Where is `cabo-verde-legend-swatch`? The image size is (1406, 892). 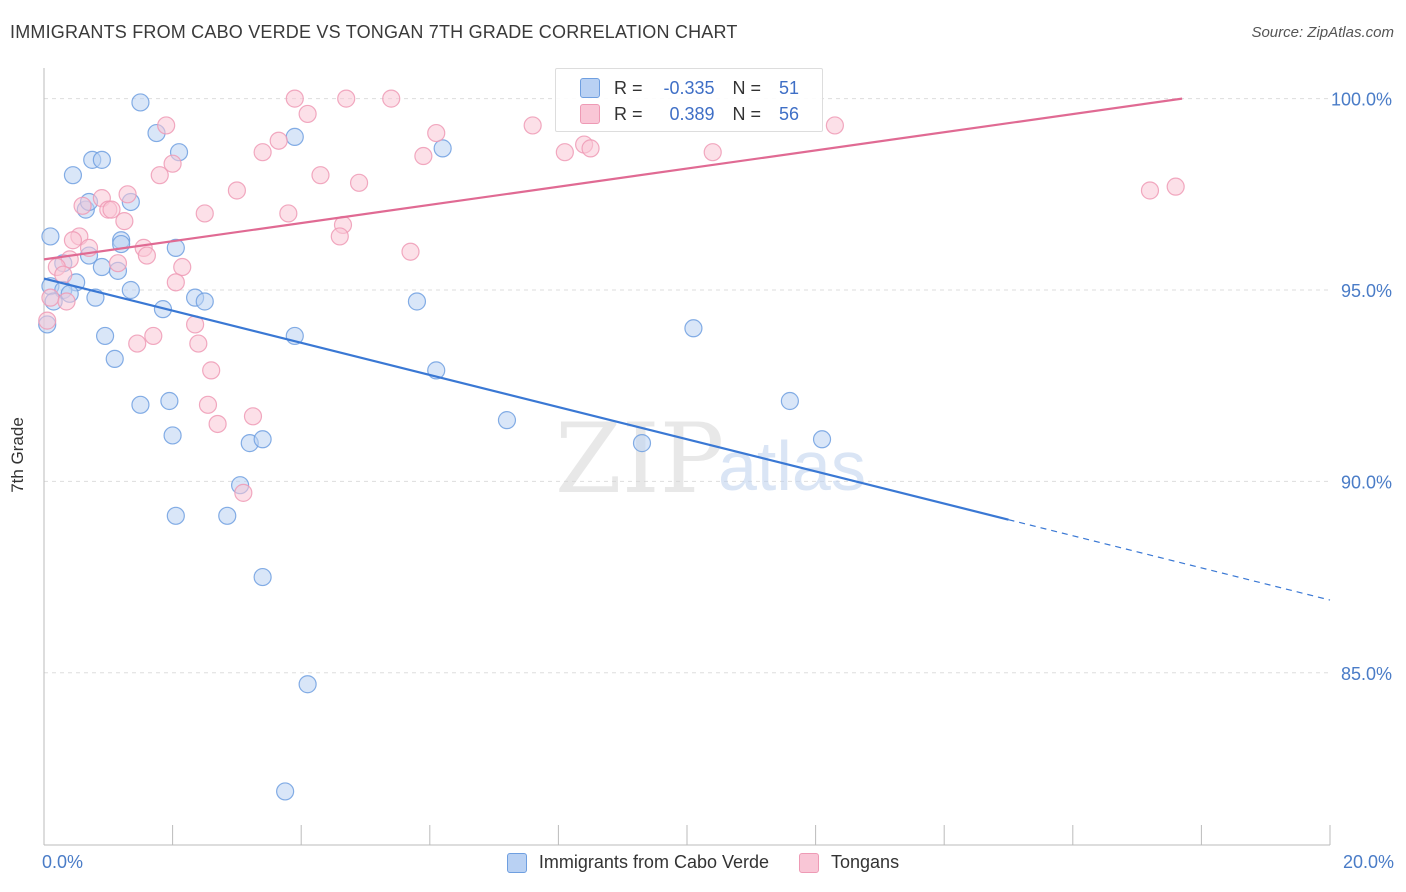 cabo-verde-legend-swatch is located at coordinates (516, 862).